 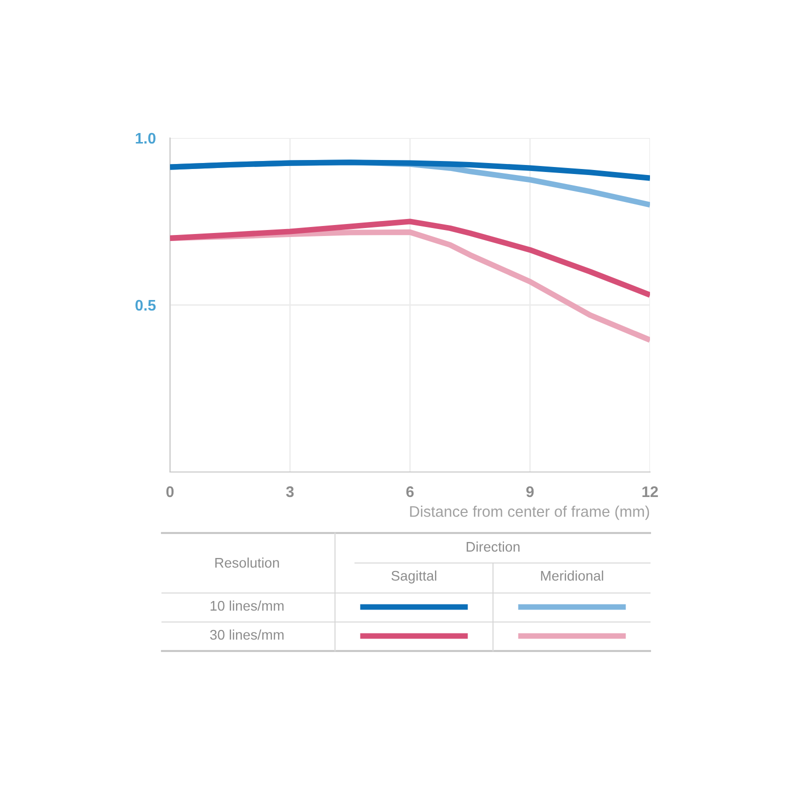 I want to click on text: Meridional, so click(x=572, y=575).